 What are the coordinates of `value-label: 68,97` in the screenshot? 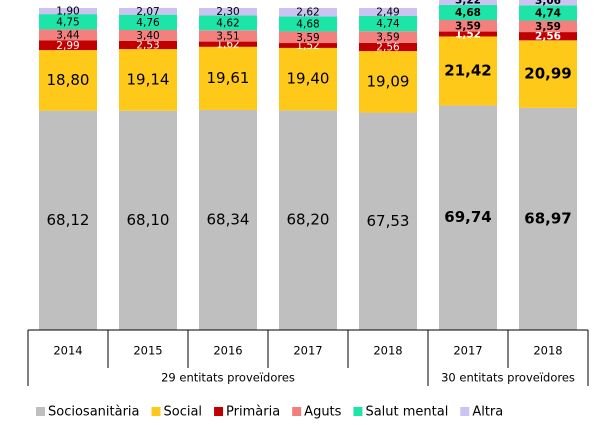 It's located at (547, 218).